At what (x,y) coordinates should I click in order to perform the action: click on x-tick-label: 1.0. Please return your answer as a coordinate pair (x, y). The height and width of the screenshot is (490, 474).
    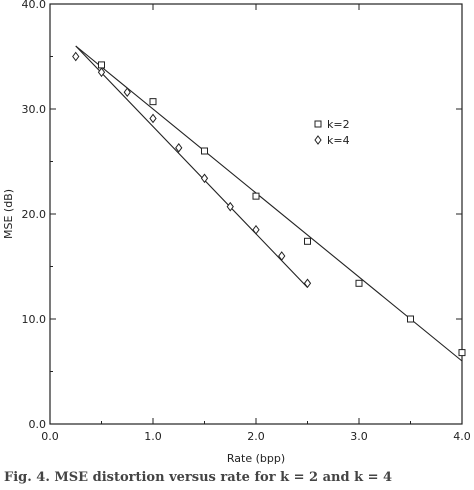
    Looking at the image, I should click on (153, 436).